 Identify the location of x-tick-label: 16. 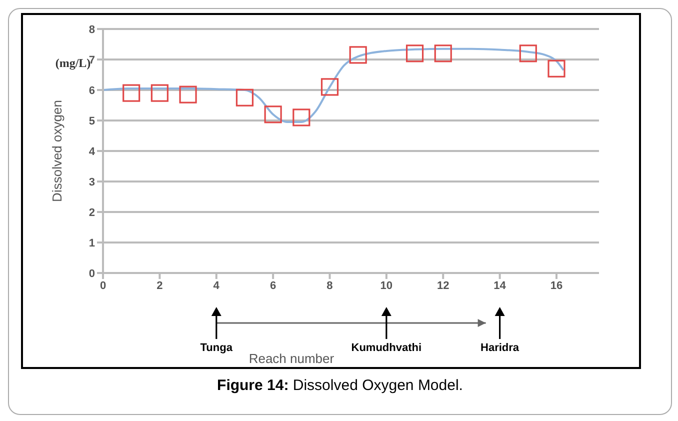
(556, 286).